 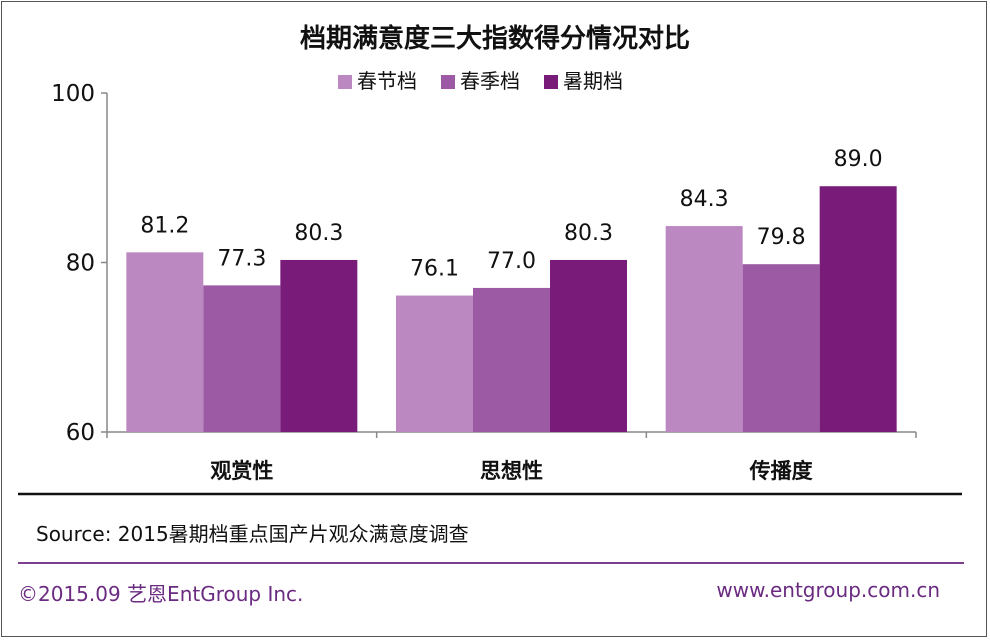 I want to click on bar-value-label: 77.0, so click(x=511, y=261).